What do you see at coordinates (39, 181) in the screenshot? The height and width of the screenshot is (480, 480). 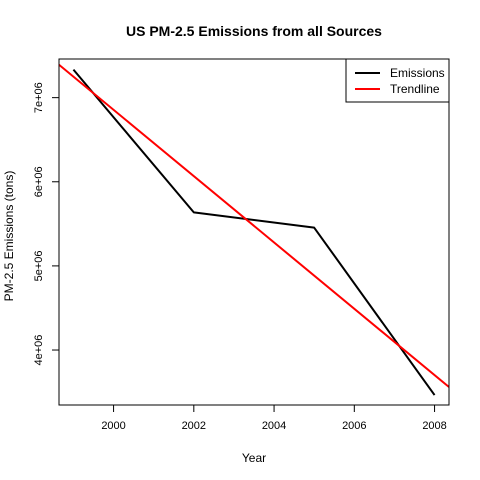 I see `y-tick-label: 6e+06` at bounding box center [39, 181].